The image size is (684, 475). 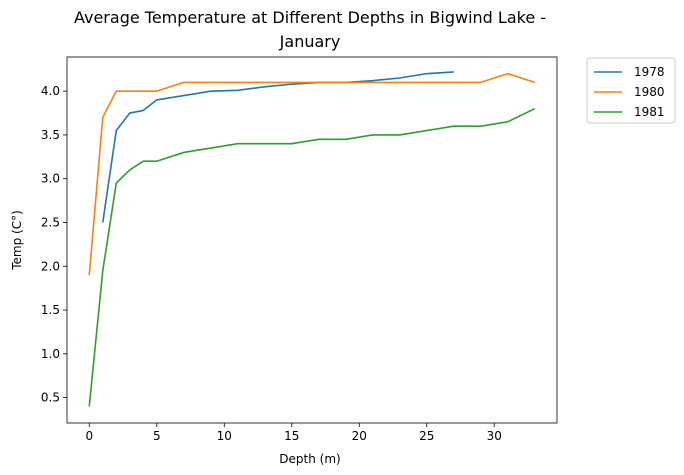 What do you see at coordinates (291, 436) in the screenshot?
I see `x-tick-label: 15` at bounding box center [291, 436].